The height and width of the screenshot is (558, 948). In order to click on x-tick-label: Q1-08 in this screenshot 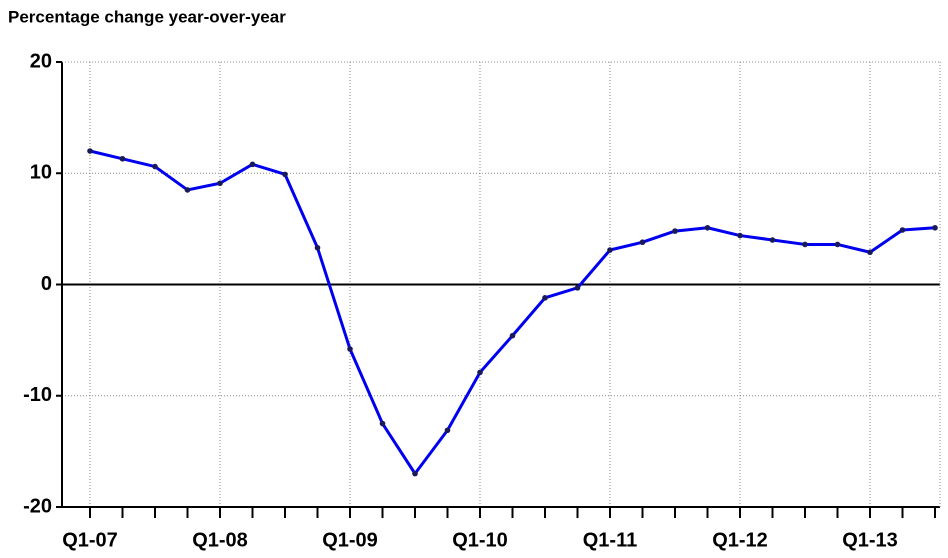, I will do `click(220, 540)`.